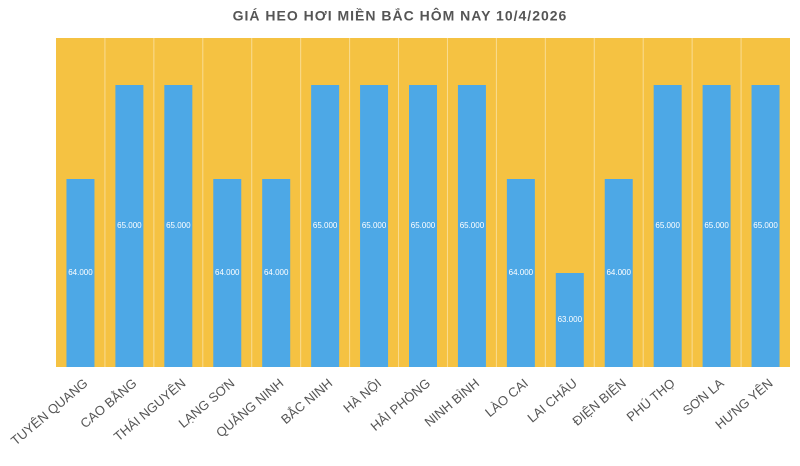  What do you see at coordinates (362, 395) in the screenshot?
I see `x-tick-label: HÀ NỘI` at bounding box center [362, 395].